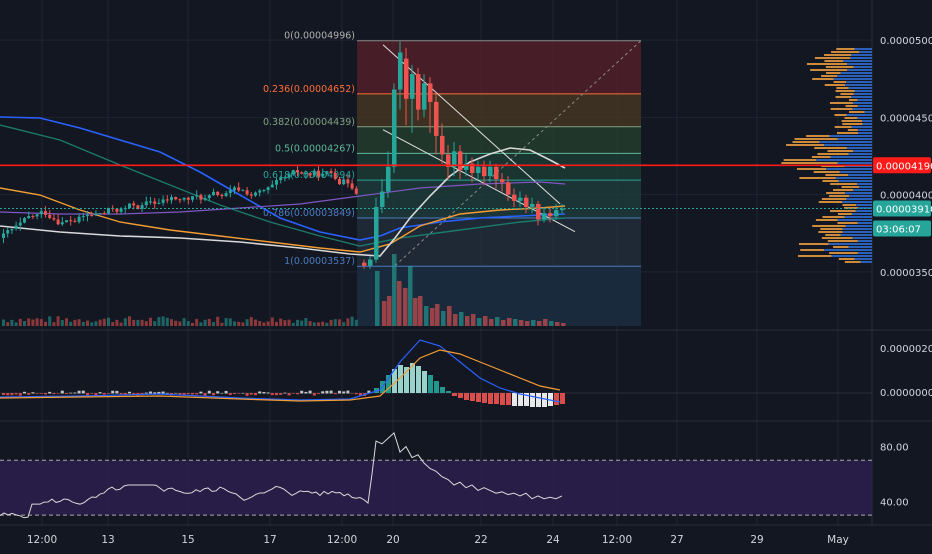 This screenshot has width=932, height=554. Describe the element at coordinates (676, 540) in the screenshot. I see `time-tick-label: 27` at that location.